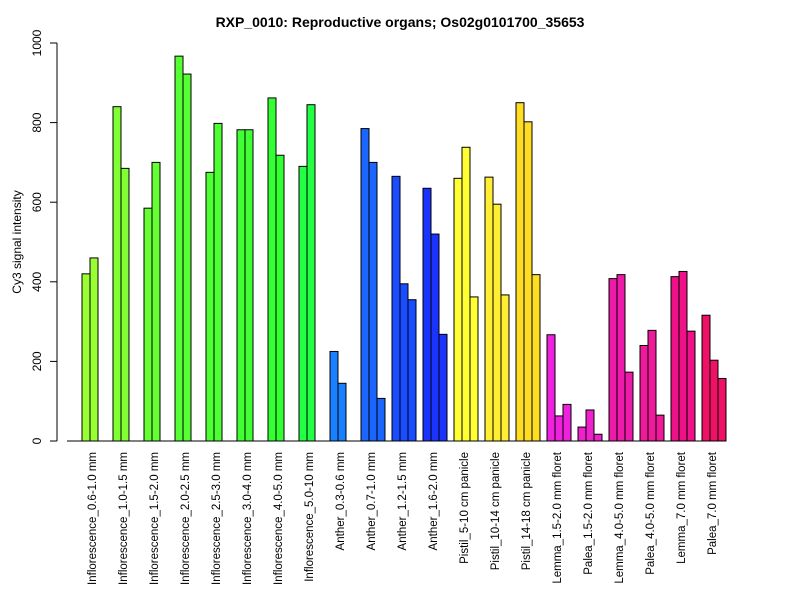  Describe the element at coordinates (310, 517) in the screenshot. I see `x-tick-label: Inflorescence_5.0-10 mm` at that location.